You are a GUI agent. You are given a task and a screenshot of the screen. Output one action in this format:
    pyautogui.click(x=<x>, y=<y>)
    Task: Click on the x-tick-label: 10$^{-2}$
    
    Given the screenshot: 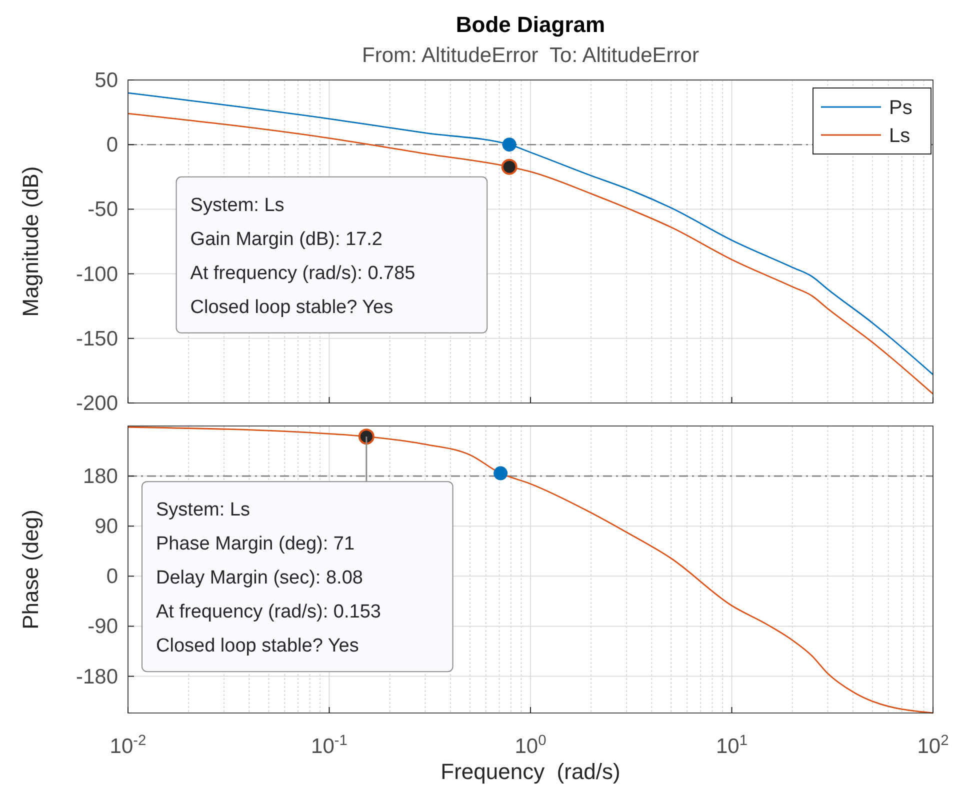 What is the action you would take?
    pyautogui.click(x=128, y=745)
    